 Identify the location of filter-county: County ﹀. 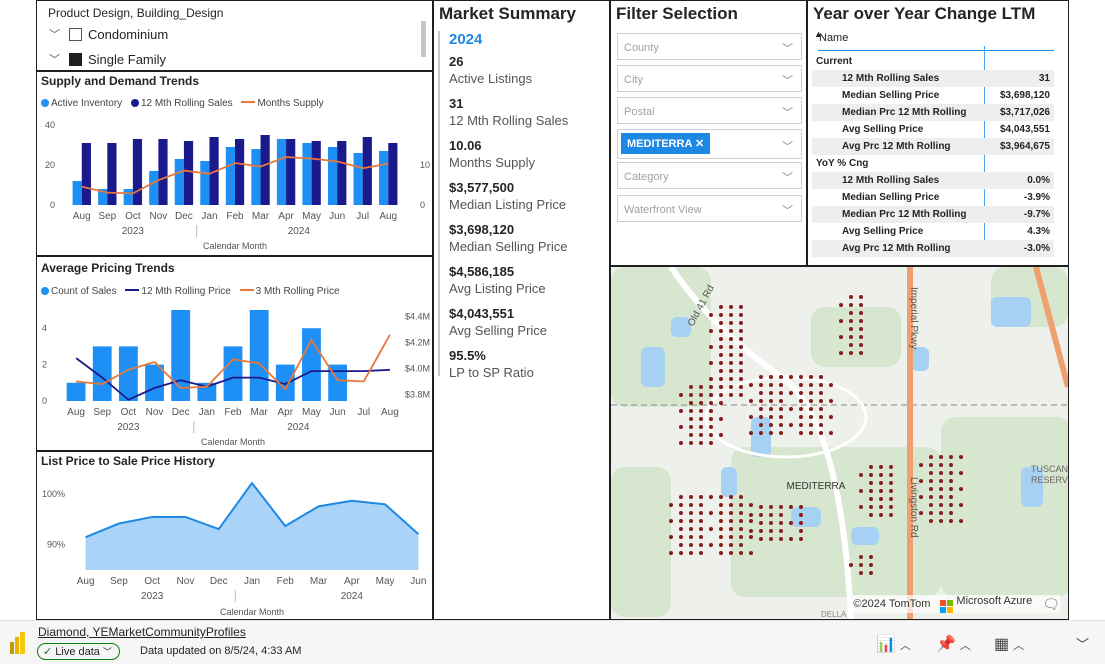
(709, 46).